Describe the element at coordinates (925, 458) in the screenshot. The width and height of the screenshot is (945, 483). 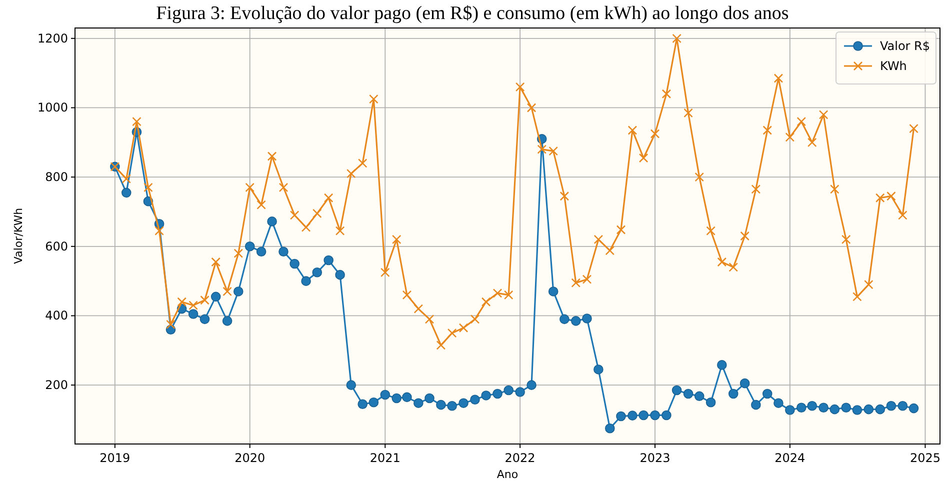
I see `x-tick-label: 2025` at that location.